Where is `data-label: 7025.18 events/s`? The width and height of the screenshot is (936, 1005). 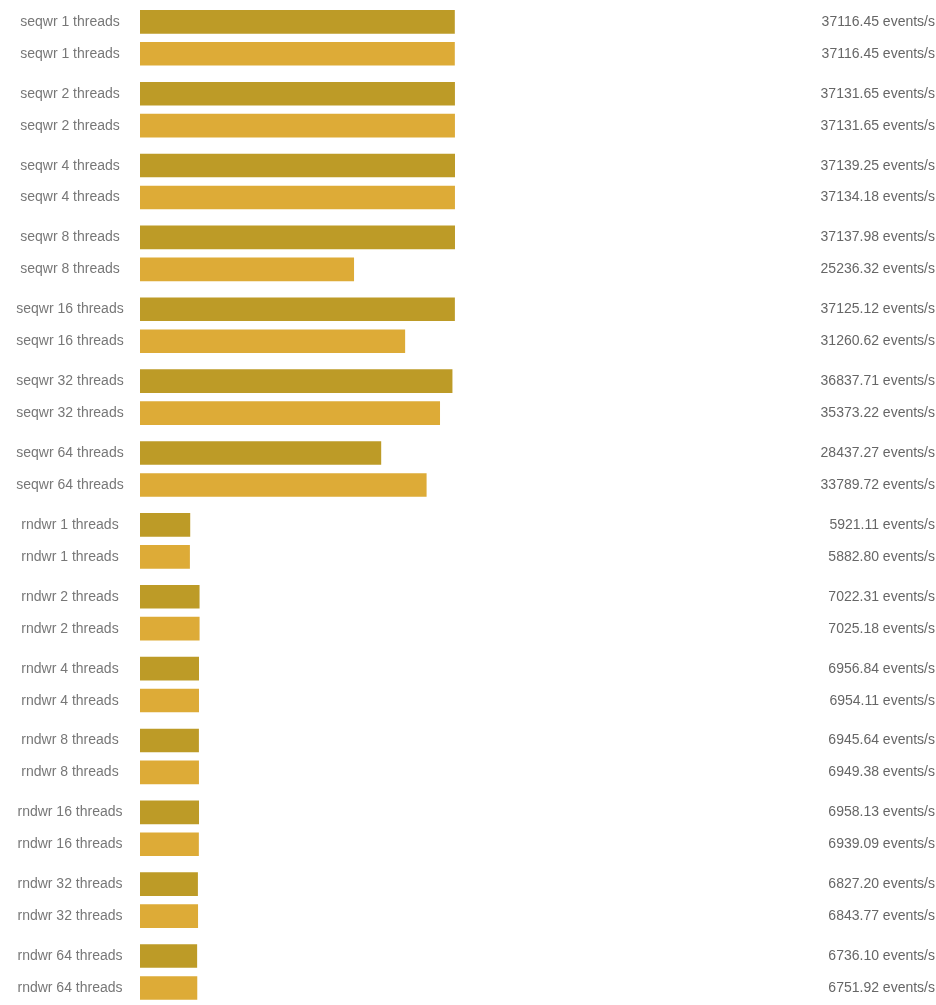 data-label: 7025.18 events/s is located at coordinates (881, 627).